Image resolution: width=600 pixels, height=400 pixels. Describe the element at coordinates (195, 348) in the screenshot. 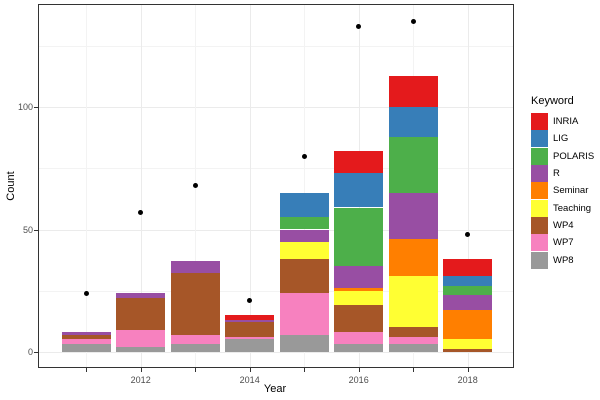

I see `bar-segment-2013-wp8` at that location.